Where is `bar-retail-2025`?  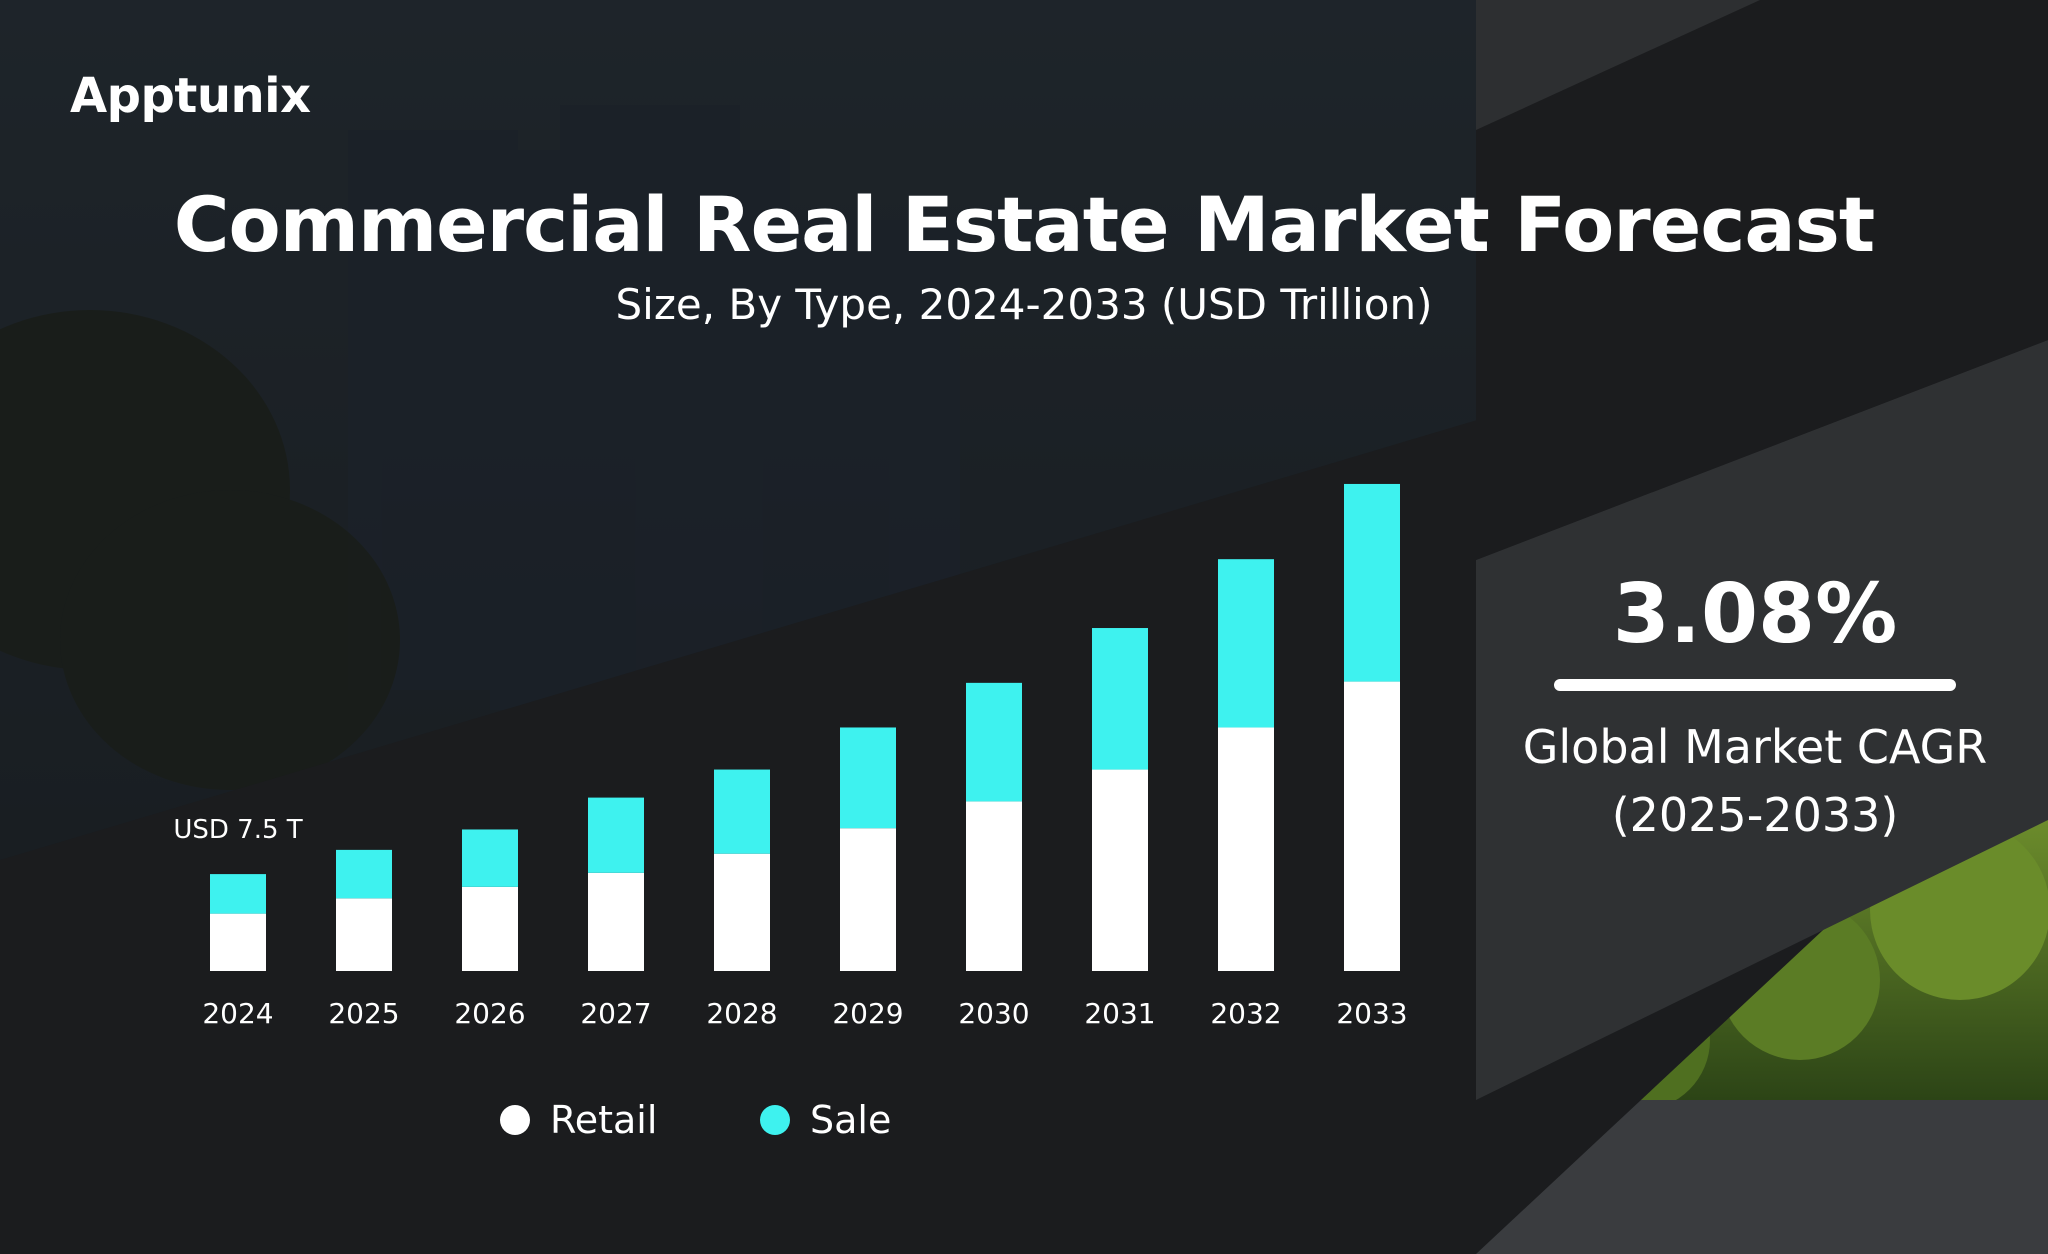 bar-retail-2025 is located at coordinates (364, 934).